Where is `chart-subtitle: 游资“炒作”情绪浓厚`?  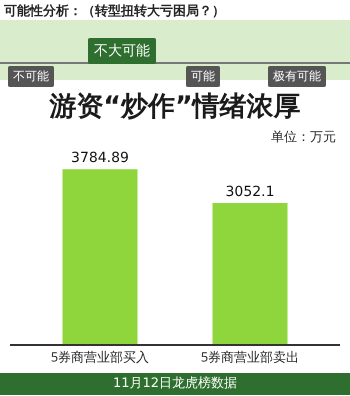 chart-subtitle: 游资“炒作”情绪浓厚 is located at coordinates (175, 107).